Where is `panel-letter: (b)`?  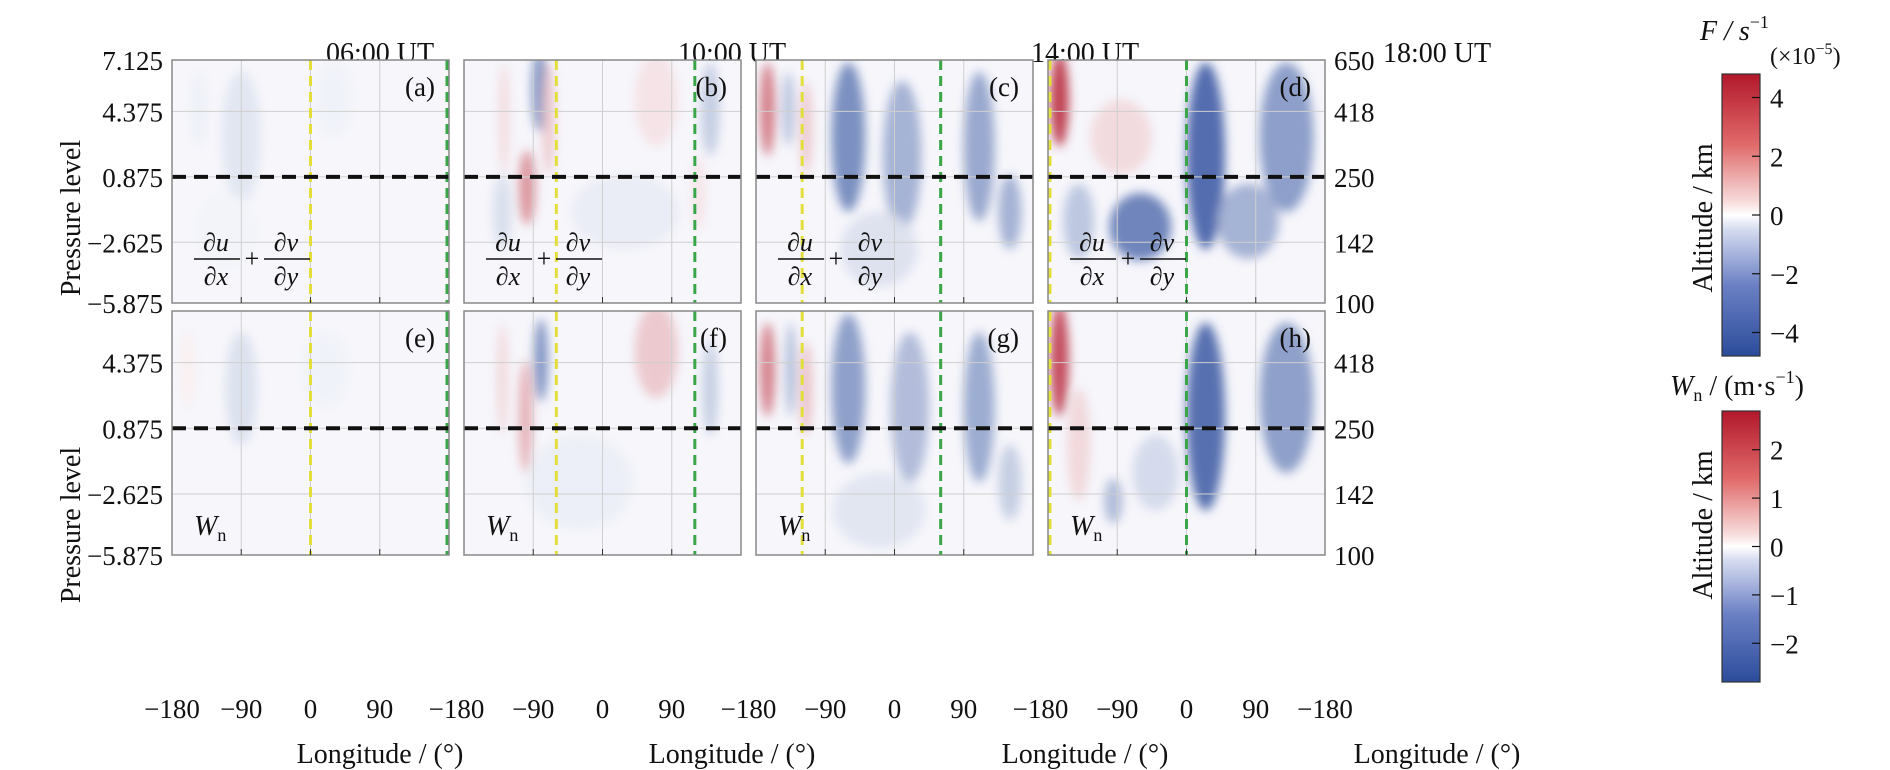 panel-letter: (b) is located at coordinates (711, 87).